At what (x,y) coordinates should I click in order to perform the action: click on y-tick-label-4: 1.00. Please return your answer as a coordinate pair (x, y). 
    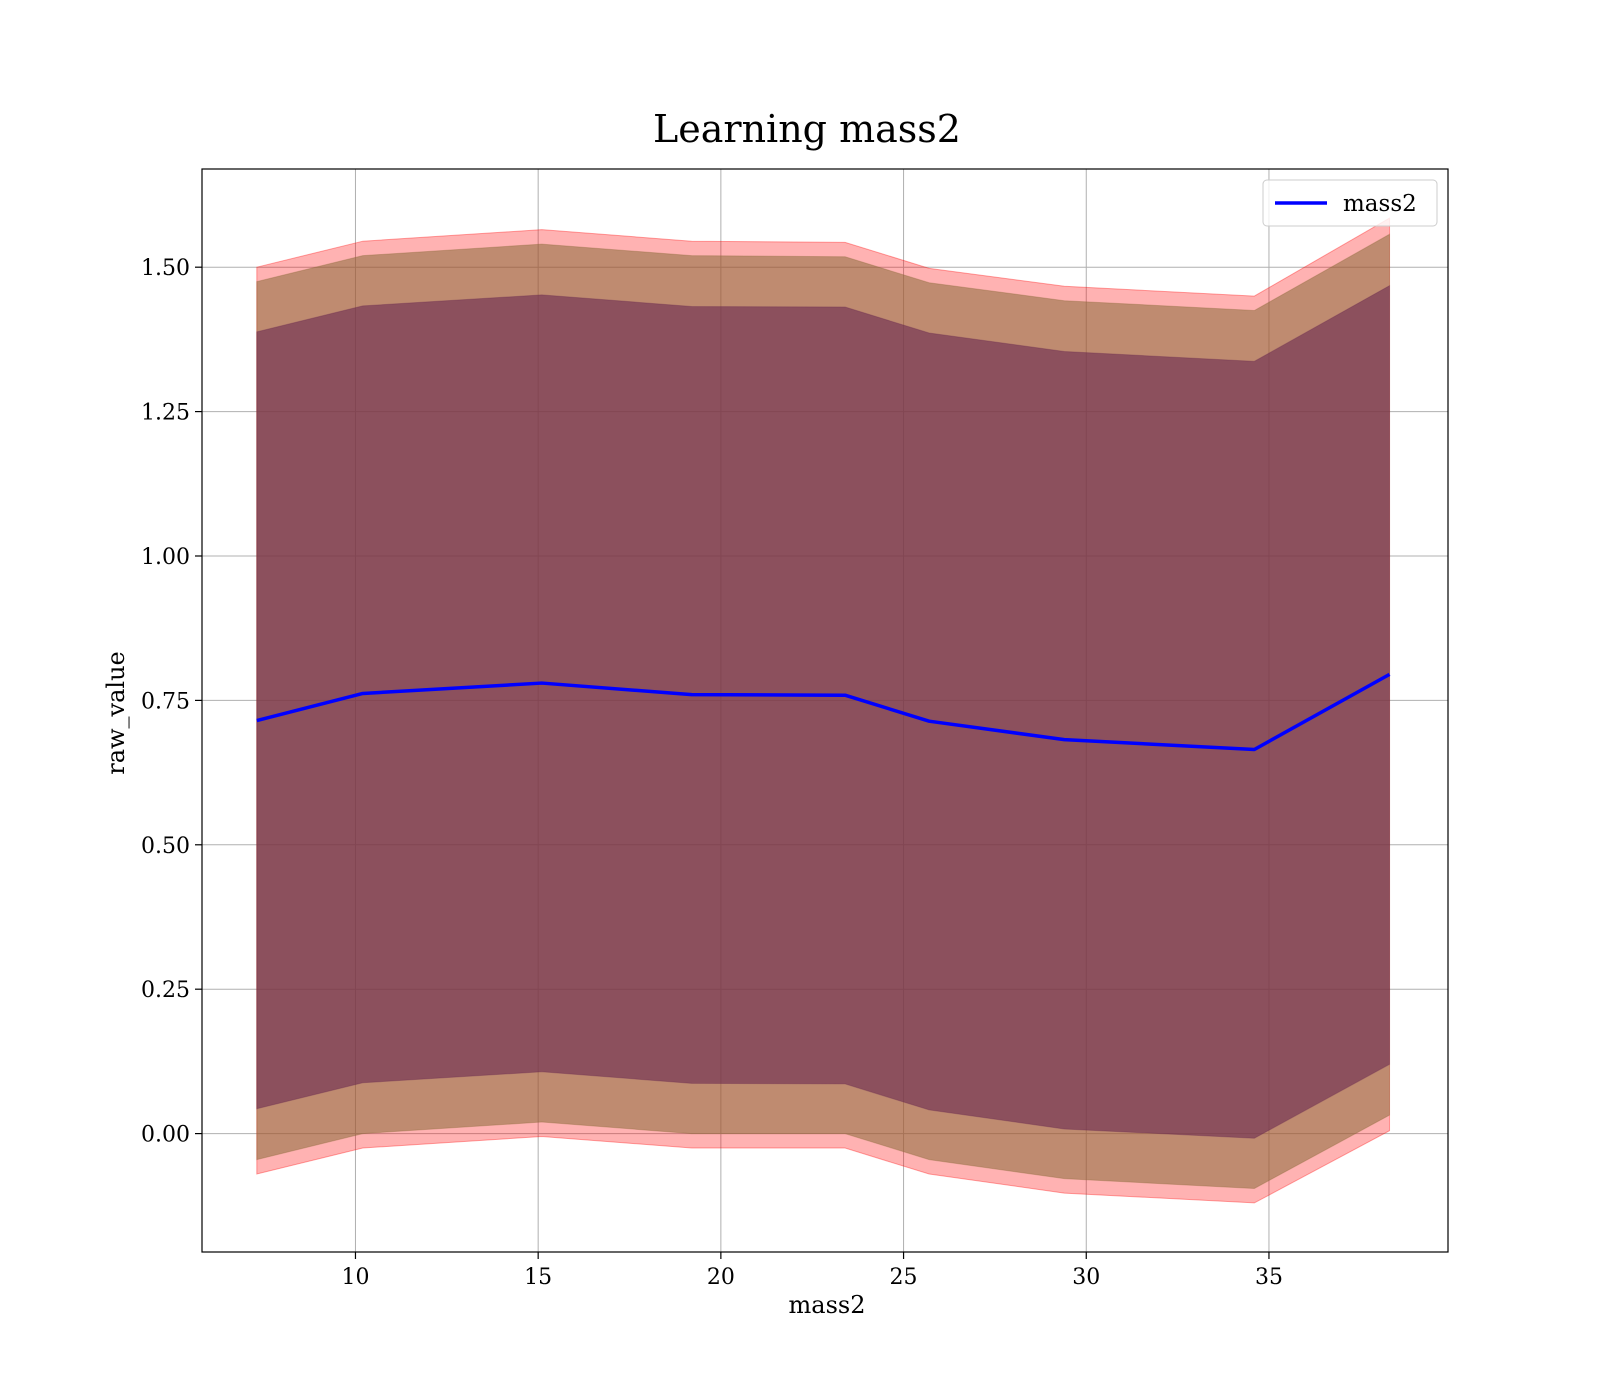
    Looking at the image, I should click on (165, 557).